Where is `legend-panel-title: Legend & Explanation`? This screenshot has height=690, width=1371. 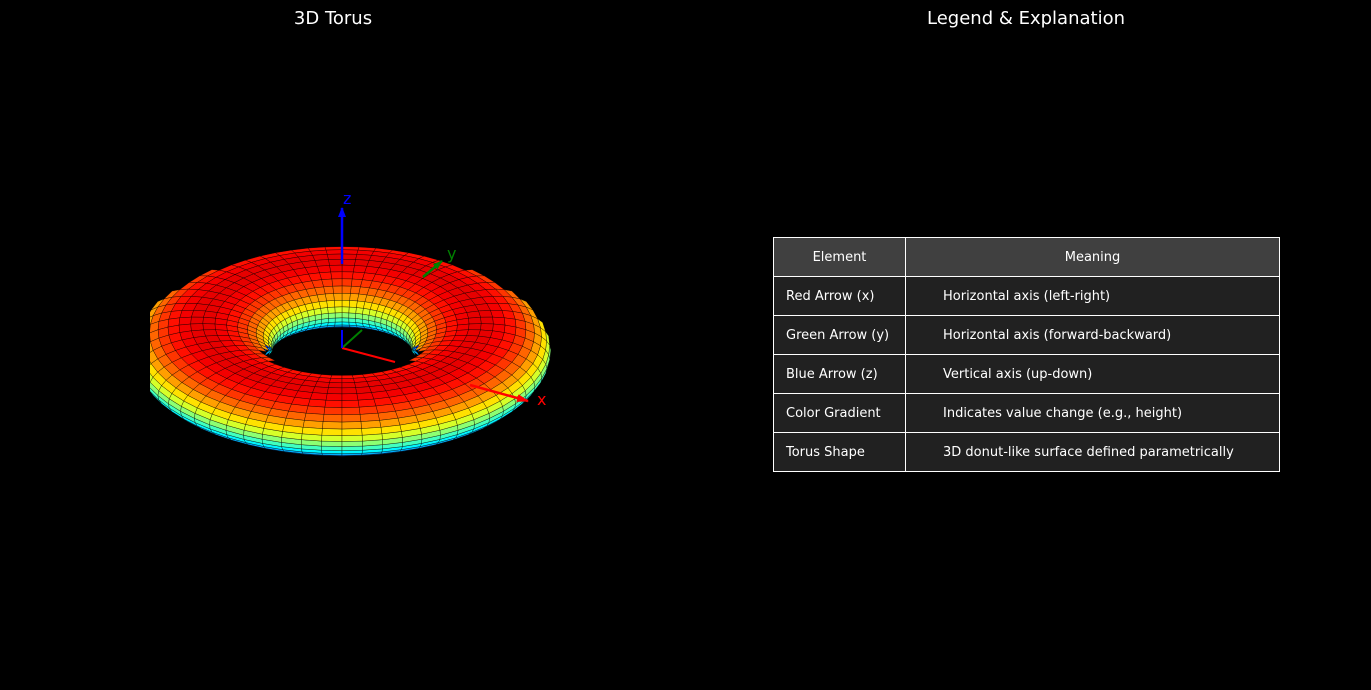
legend-panel-title: Legend & Explanation is located at coordinates (1026, 18).